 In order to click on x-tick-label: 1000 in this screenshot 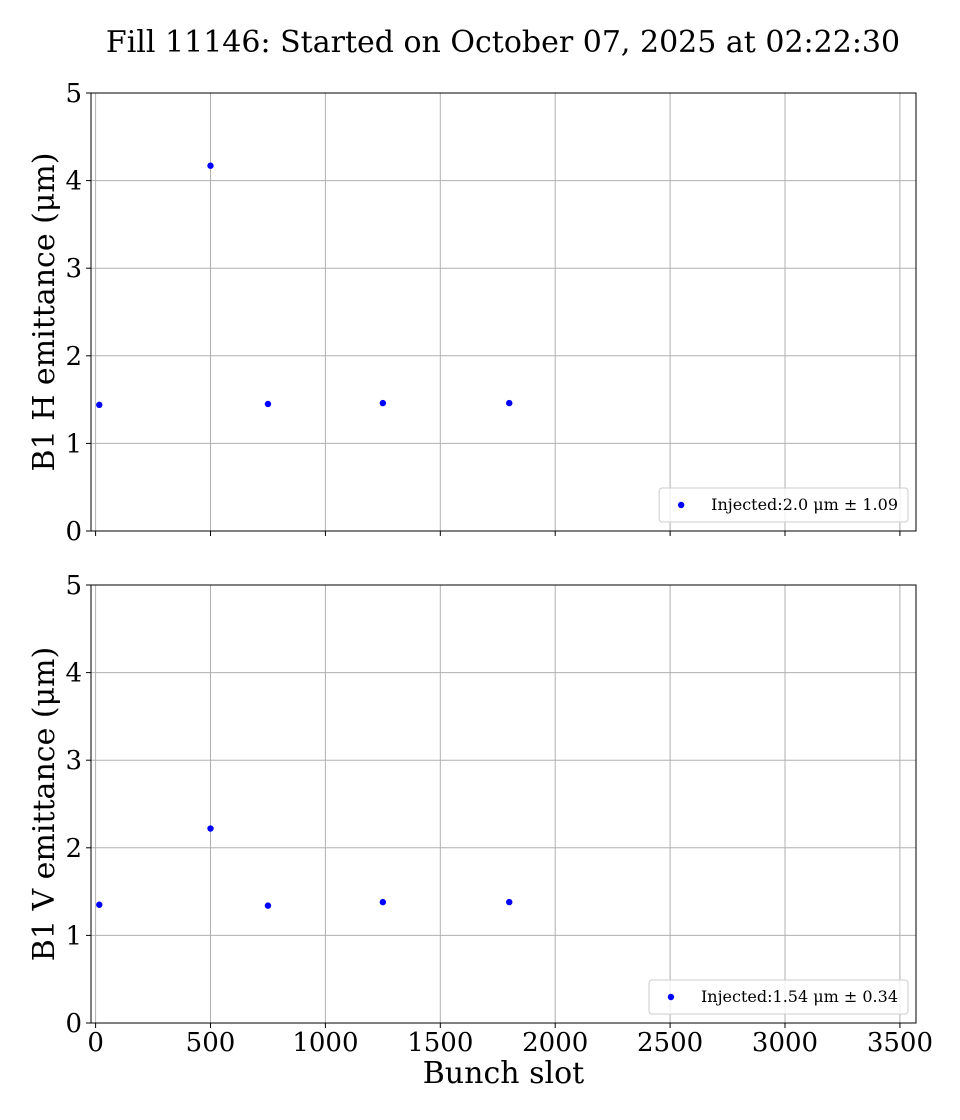, I will do `click(325, 1043)`.